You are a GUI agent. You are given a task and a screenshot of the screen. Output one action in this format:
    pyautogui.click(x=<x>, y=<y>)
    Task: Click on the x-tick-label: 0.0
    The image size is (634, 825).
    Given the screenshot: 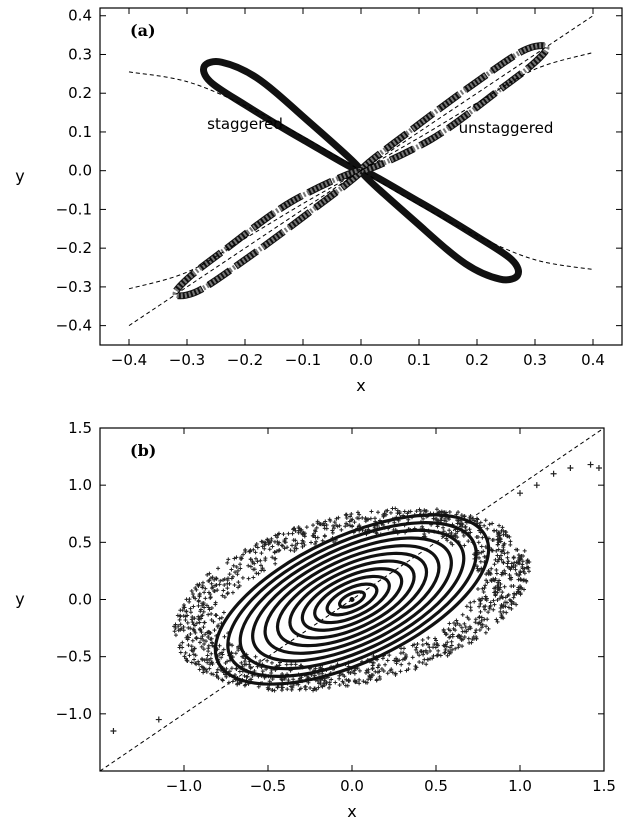 What is the action you would take?
    pyautogui.click(x=361, y=360)
    